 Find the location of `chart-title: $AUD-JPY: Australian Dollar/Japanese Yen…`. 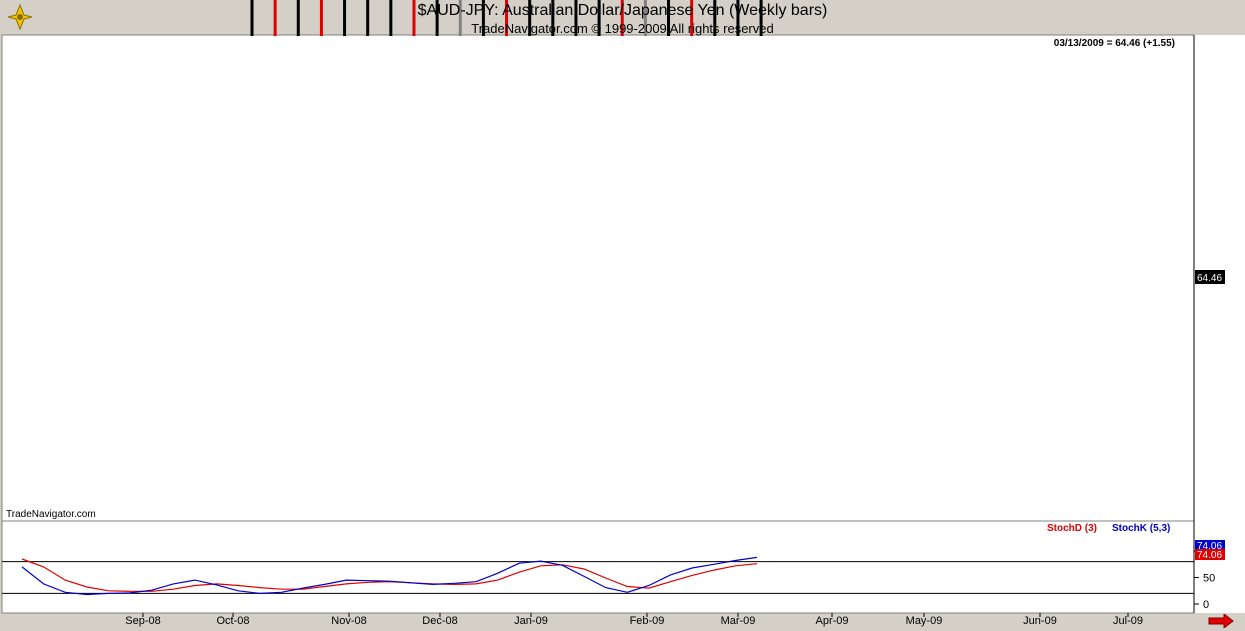

chart-title: $AUD-JPY: Australian Dollar/Japanese Yen… is located at coordinates (622, 10).